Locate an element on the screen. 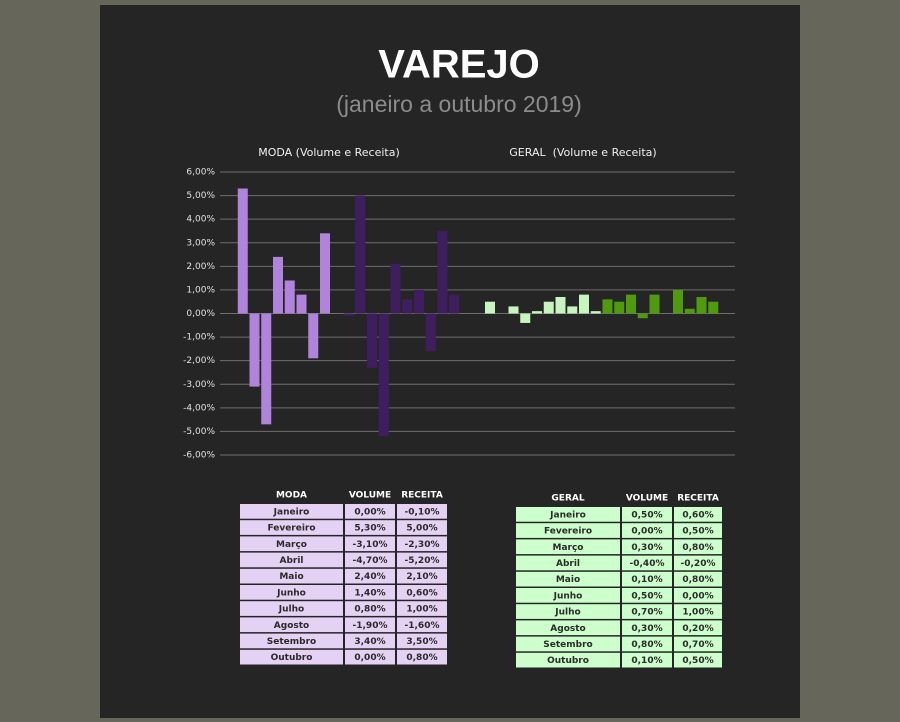  table-cell-text: Maio is located at coordinates (291, 577).